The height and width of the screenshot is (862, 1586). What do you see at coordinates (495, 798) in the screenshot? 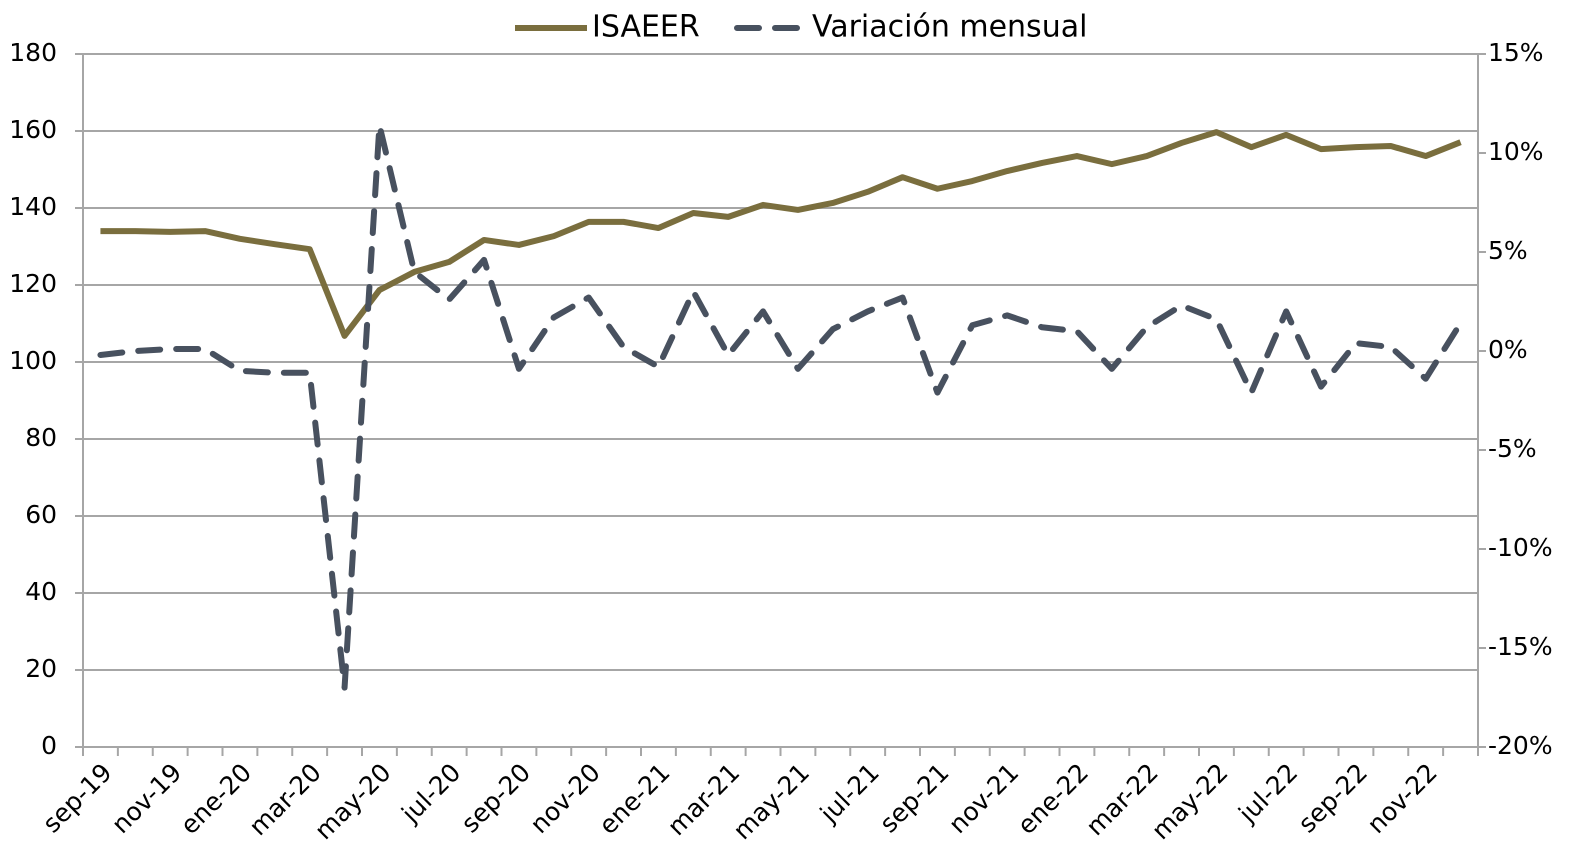
I see `x-tick-label: sep-20` at bounding box center [495, 798].